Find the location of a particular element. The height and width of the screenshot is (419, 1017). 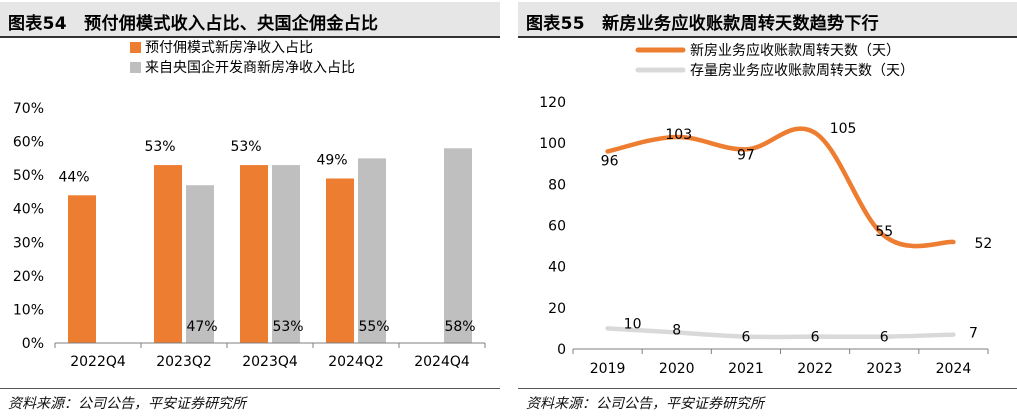

data-label: 55 is located at coordinates (884, 232).